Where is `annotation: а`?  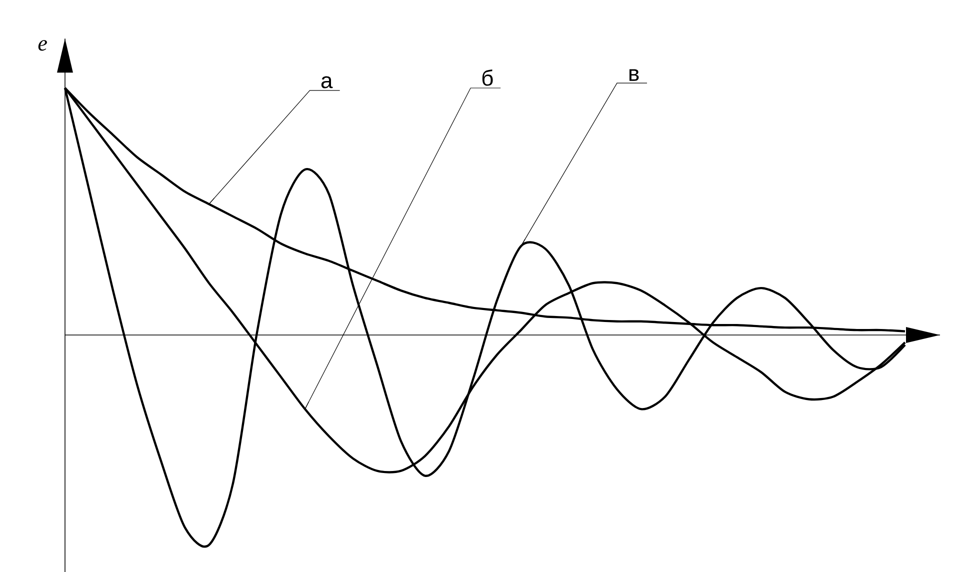 annotation: а is located at coordinates (327, 82).